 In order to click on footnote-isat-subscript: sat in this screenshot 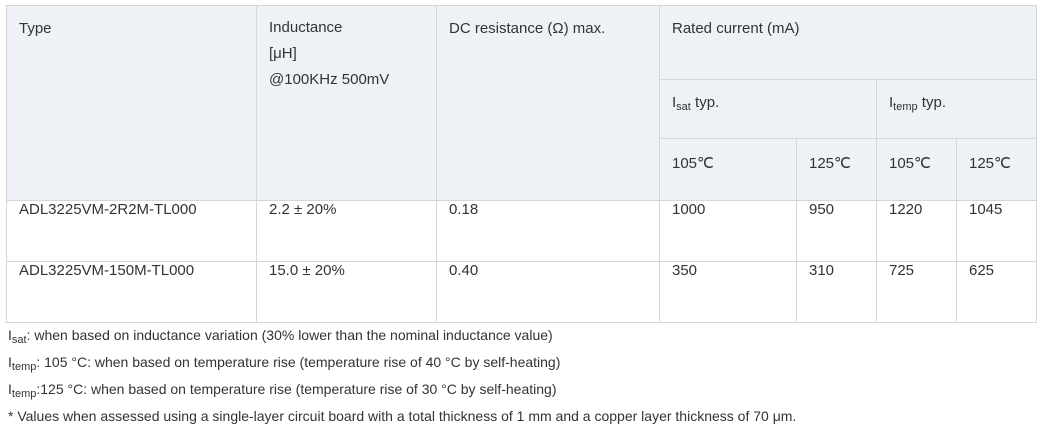, I will do `click(19, 340)`.